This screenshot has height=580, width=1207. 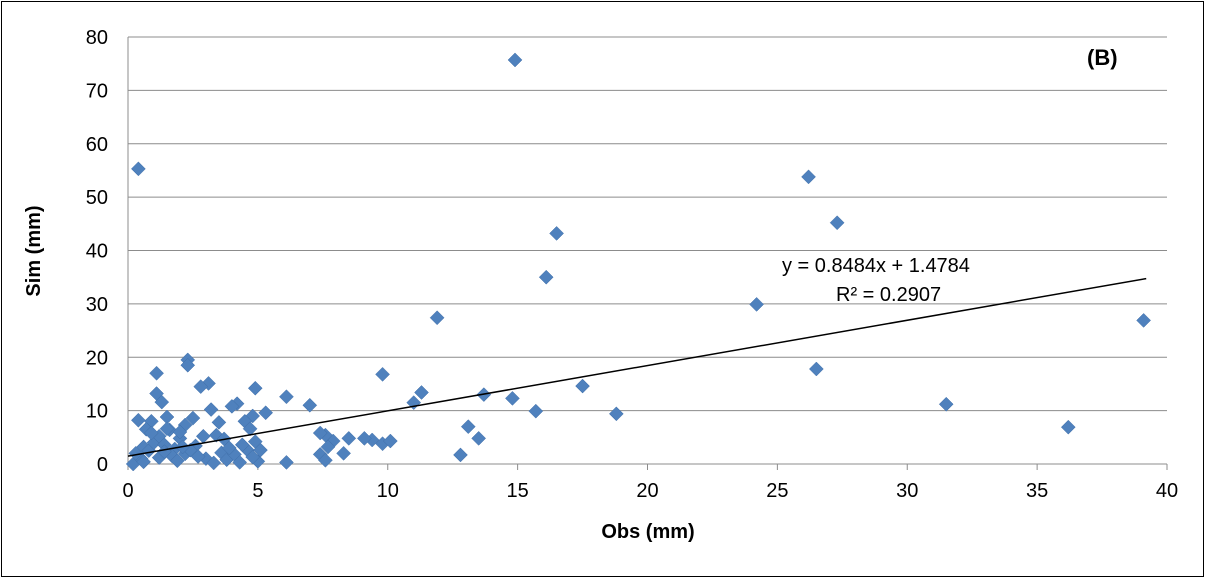 What do you see at coordinates (97, 305) in the screenshot?
I see `y-tick-label: 30` at bounding box center [97, 305].